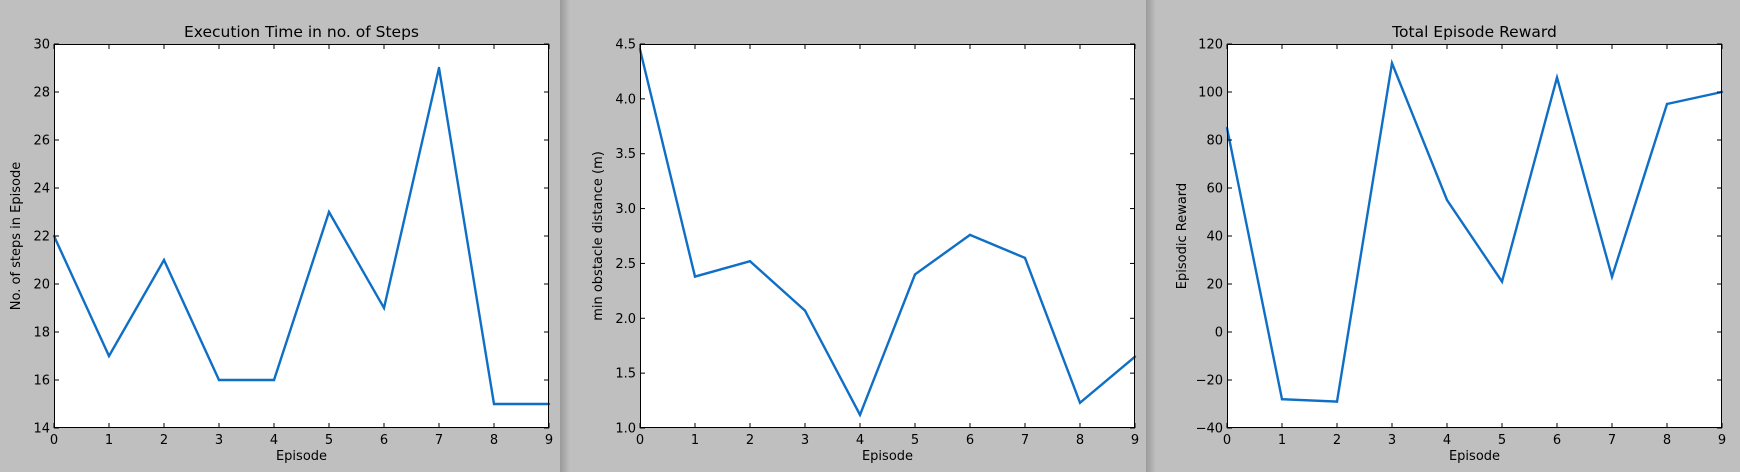 This screenshot has width=1740, height=472. Describe the element at coordinates (41, 93) in the screenshot. I see `y-tick-label: 28` at that location.